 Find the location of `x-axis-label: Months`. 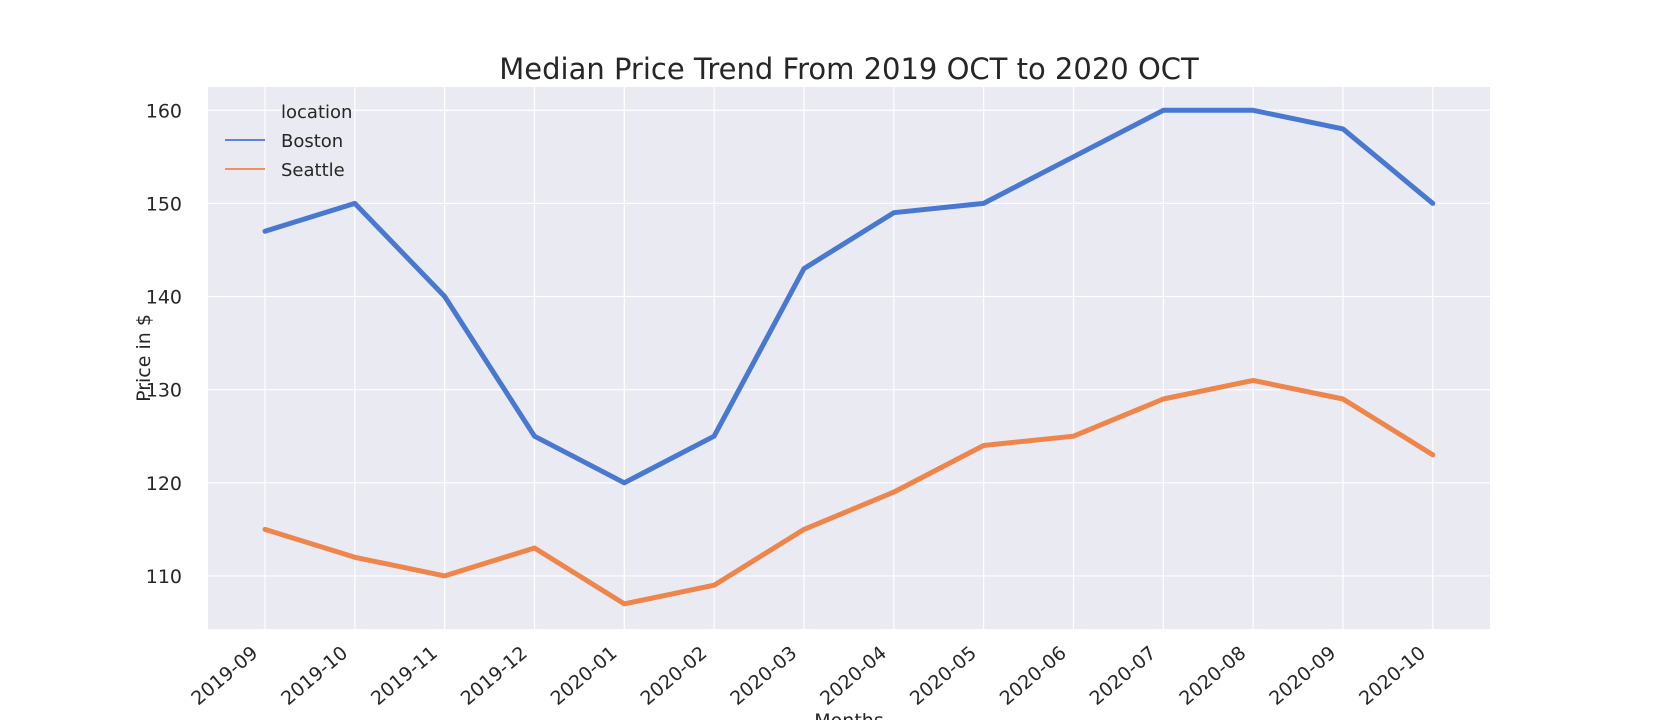

x-axis-label: Months is located at coordinates (848, 715).